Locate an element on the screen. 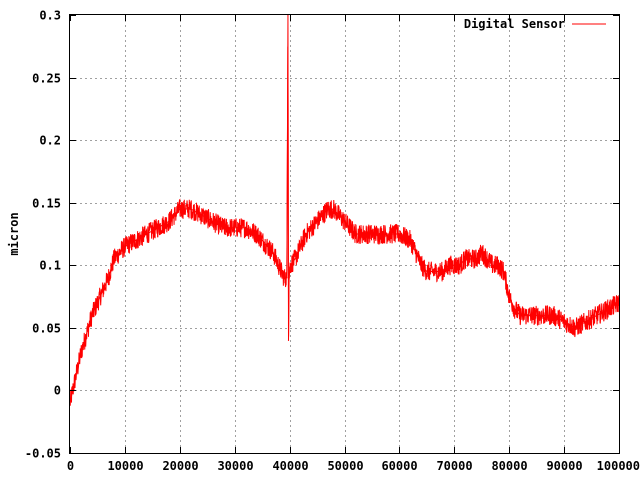  y-tick-label: 0 is located at coordinates (57, 391).